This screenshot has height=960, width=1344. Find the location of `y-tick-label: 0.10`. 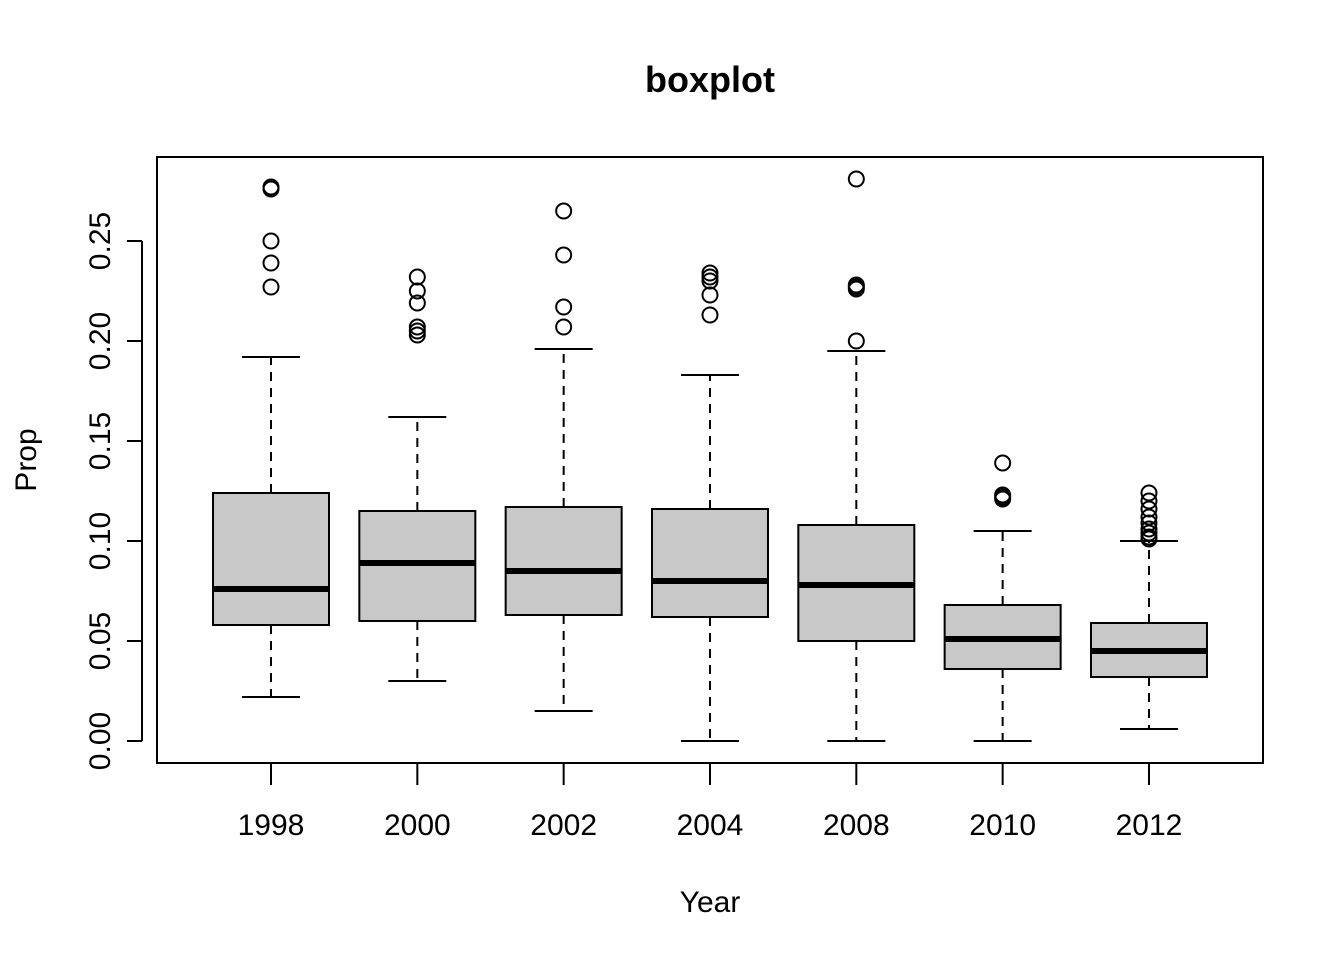

y-tick-label: 0.10 is located at coordinates (100, 541).